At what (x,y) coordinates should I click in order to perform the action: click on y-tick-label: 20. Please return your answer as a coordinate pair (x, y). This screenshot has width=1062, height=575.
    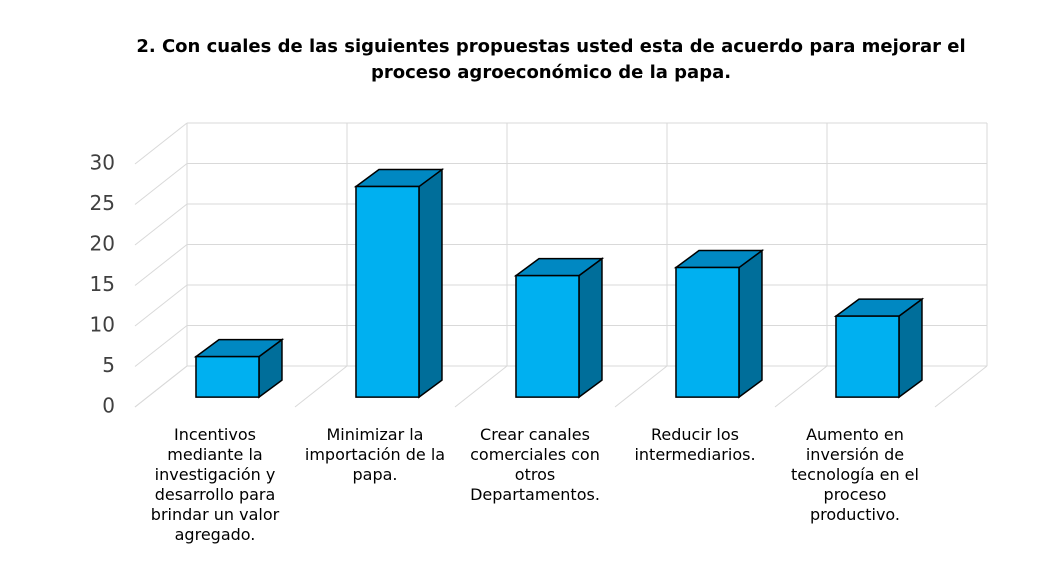
    Looking at the image, I should click on (102, 244).